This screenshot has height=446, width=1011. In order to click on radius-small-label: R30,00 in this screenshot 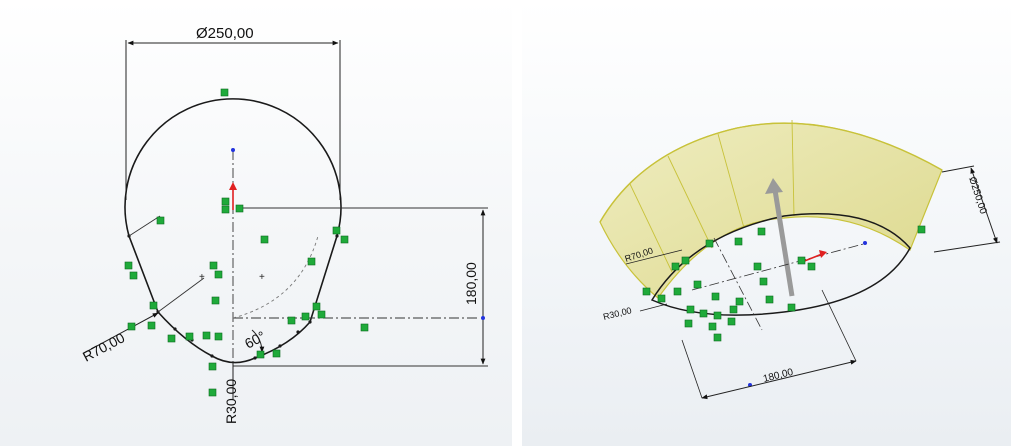, I will do `click(231, 401)`.